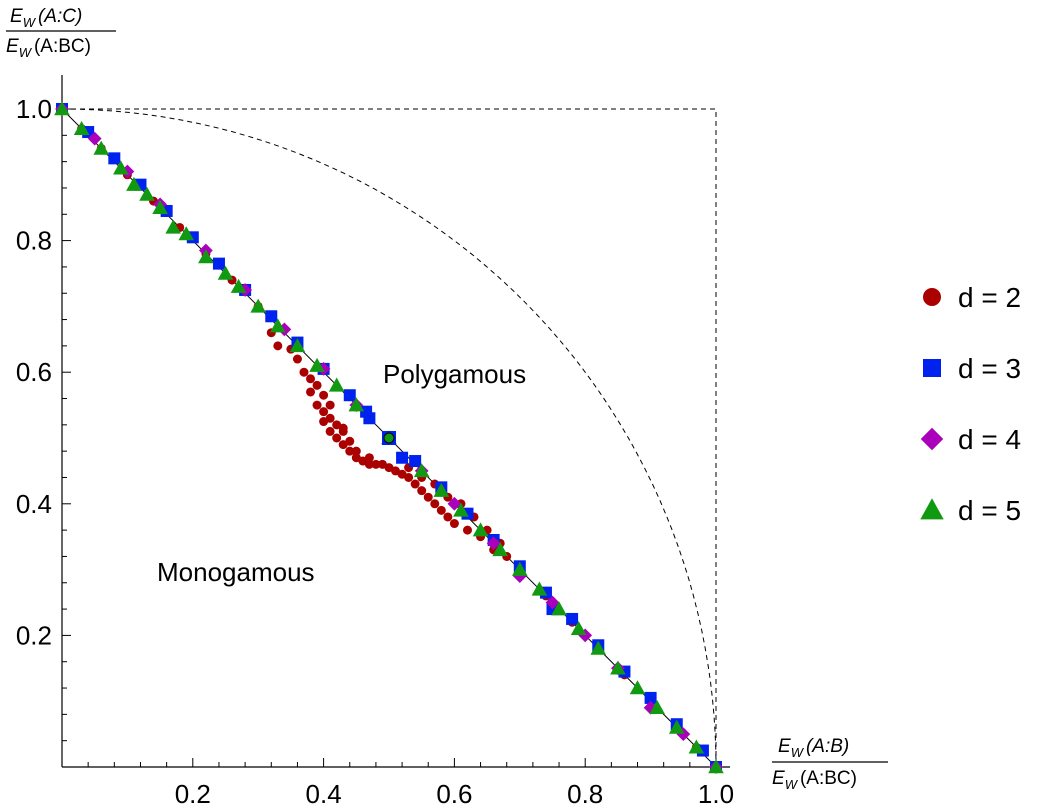  I want to click on legend-label: d = 3, so click(989, 368).